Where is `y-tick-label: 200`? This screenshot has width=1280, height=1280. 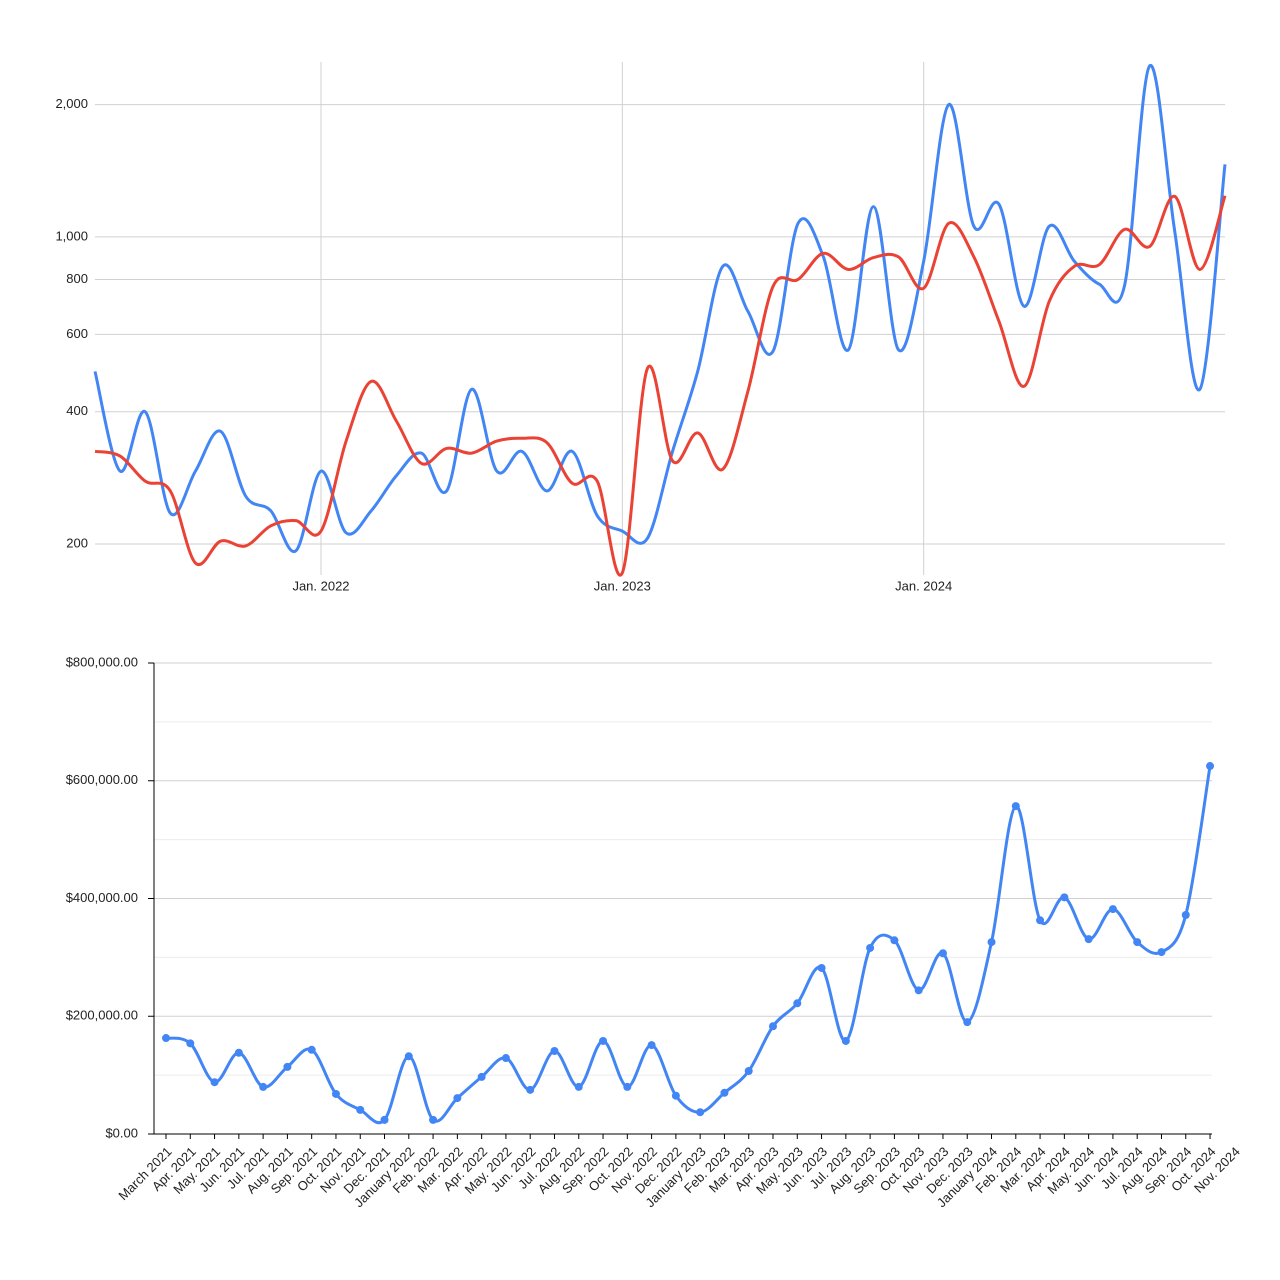 y-tick-label: 200 is located at coordinates (77, 542).